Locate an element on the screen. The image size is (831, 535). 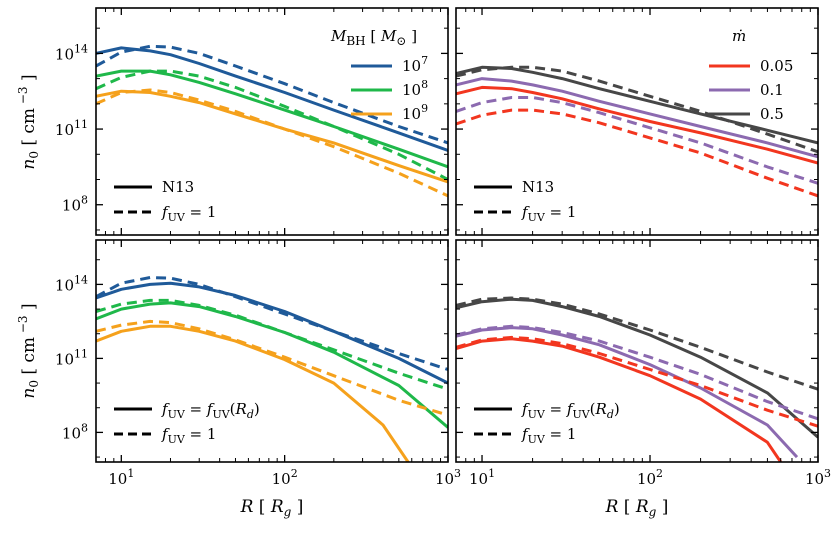
panel-bottom-left-series is located at coordinates (272, 369).